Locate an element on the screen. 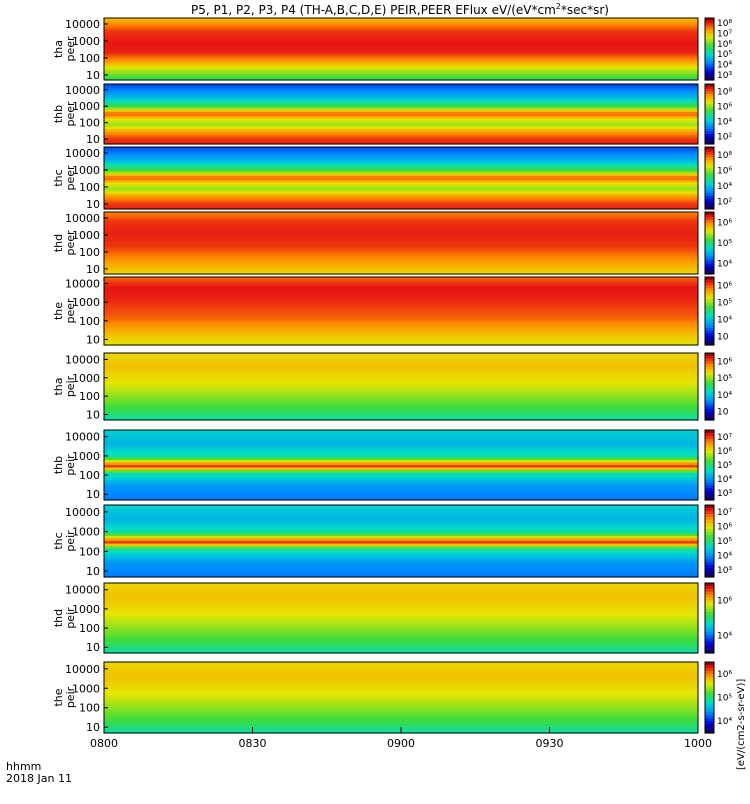 This screenshot has height=804, width=750. x-tick-label: 0800 is located at coordinates (104, 743).